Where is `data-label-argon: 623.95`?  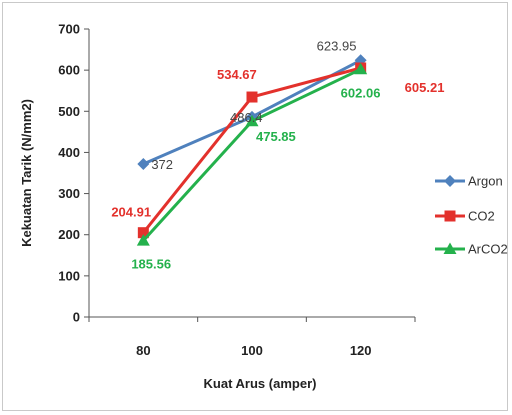 data-label-argon: 623.95 is located at coordinates (337, 45).